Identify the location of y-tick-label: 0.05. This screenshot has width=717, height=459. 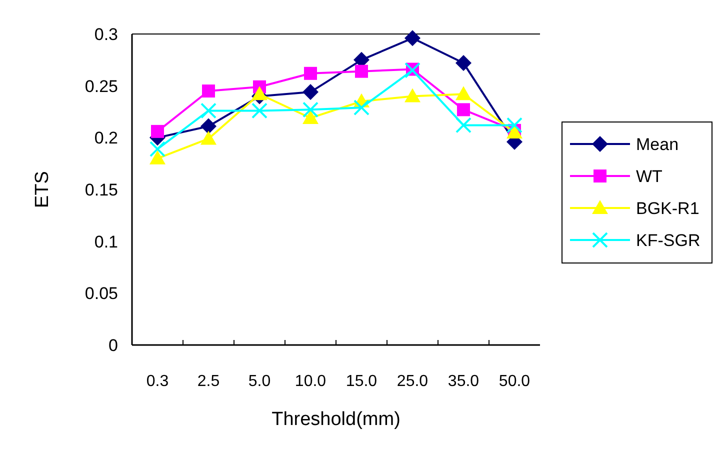
(101, 294).